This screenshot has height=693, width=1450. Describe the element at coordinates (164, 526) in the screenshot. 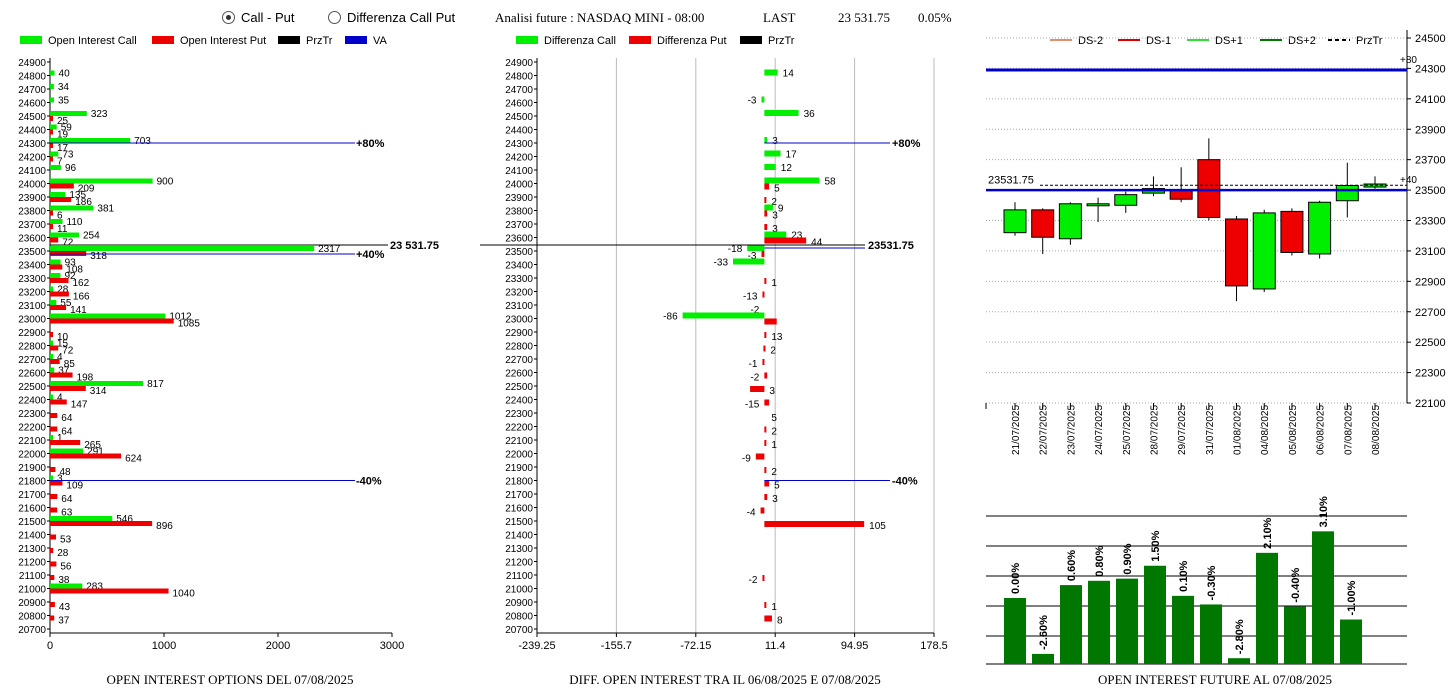

I see `put-value-label: 896` at that location.